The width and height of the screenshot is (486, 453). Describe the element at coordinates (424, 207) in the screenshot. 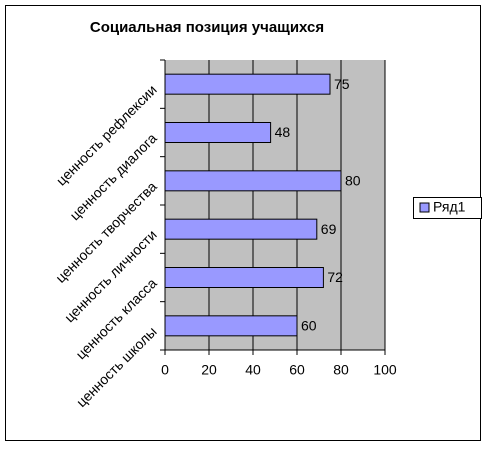

I see `legend-swatch` at that location.